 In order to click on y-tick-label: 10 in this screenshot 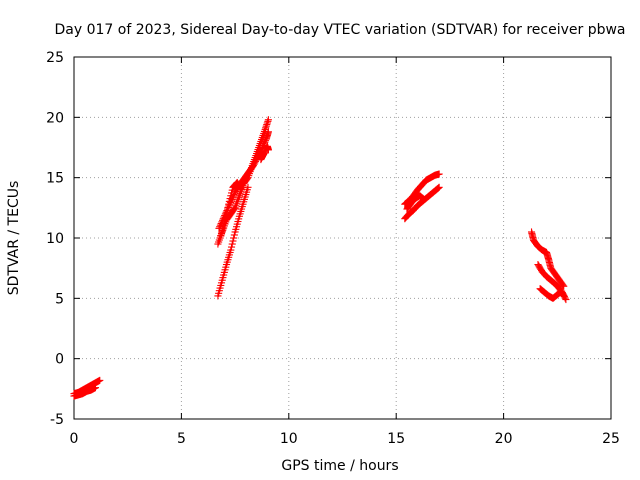, I will do `click(55, 239)`.